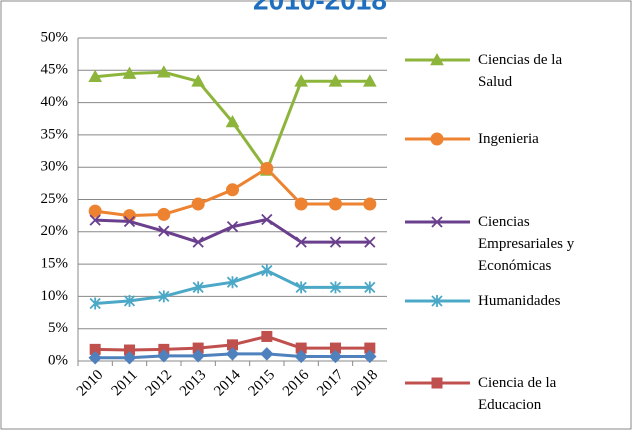 This screenshot has width=632, height=430. Describe the element at coordinates (58, 328) in the screenshot. I see `y-tick-label: 5%` at that location.